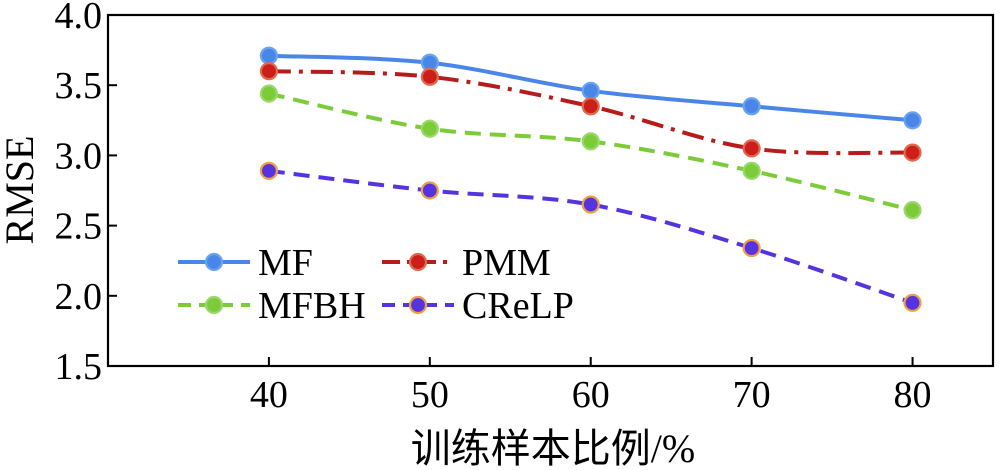 This screenshot has height=470, width=1000. What do you see at coordinates (376, 284) in the screenshot?
I see `legend: MF PMM MFBH CReLP` at bounding box center [376, 284].